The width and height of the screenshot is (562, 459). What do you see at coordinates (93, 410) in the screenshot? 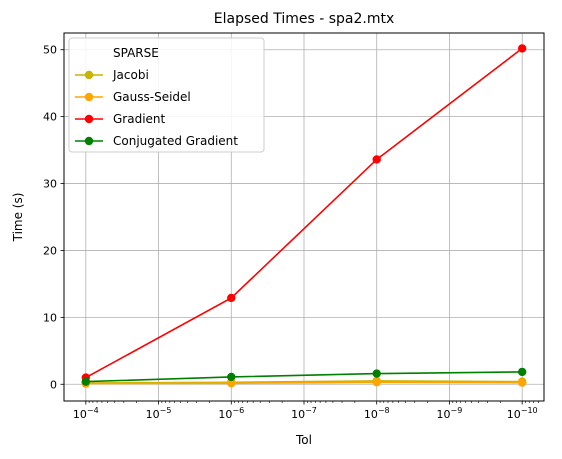
I see `x-tick-exponent: −4` at bounding box center [93, 410].